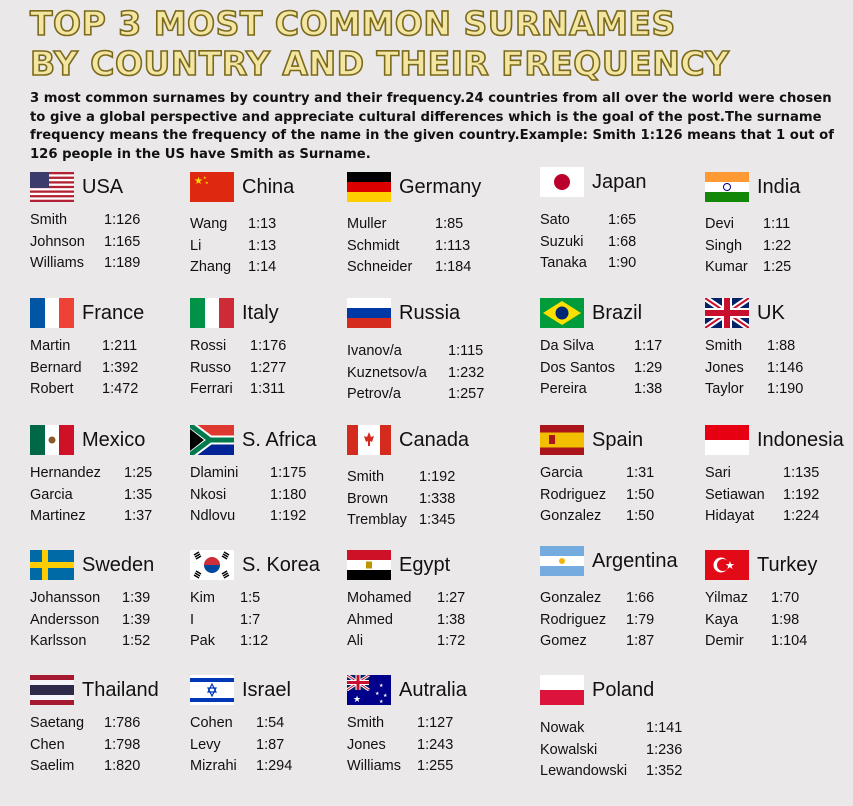  What do you see at coordinates (103, 186) in the screenshot?
I see `country-name: USA` at bounding box center [103, 186].